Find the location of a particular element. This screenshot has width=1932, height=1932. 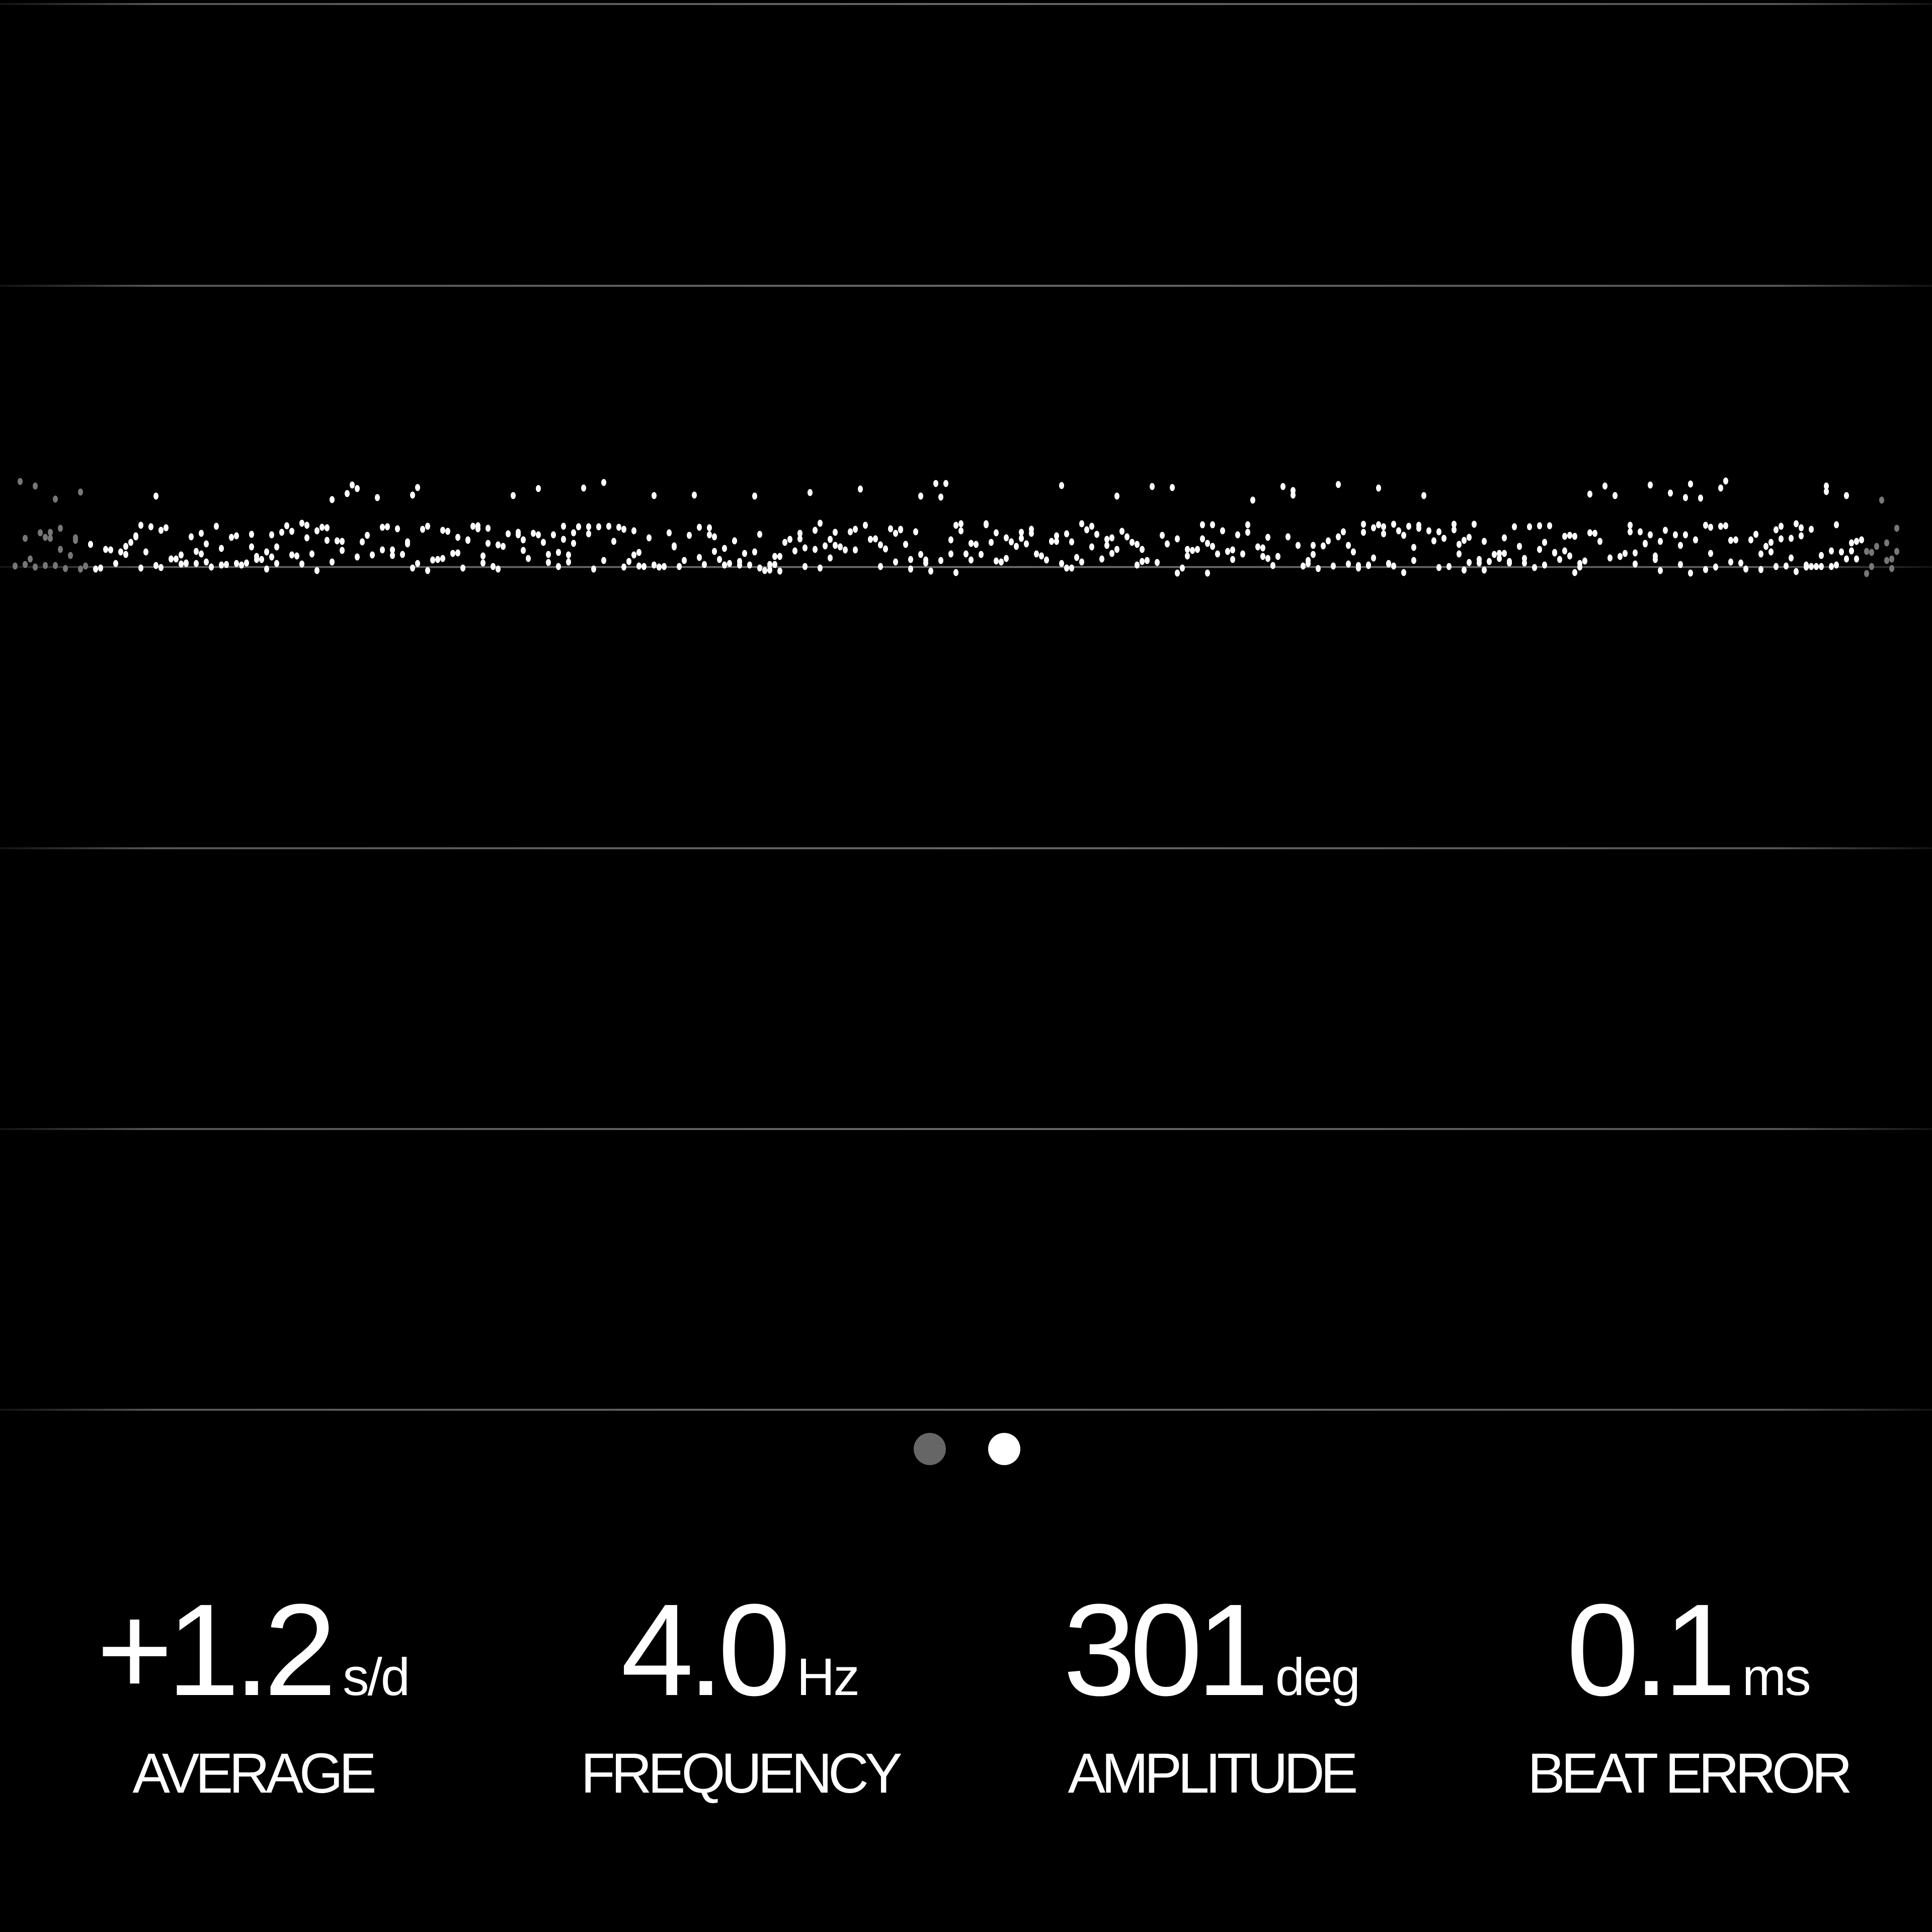

beat-error-value: 0.1 is located at coordinates (1651, 1650).